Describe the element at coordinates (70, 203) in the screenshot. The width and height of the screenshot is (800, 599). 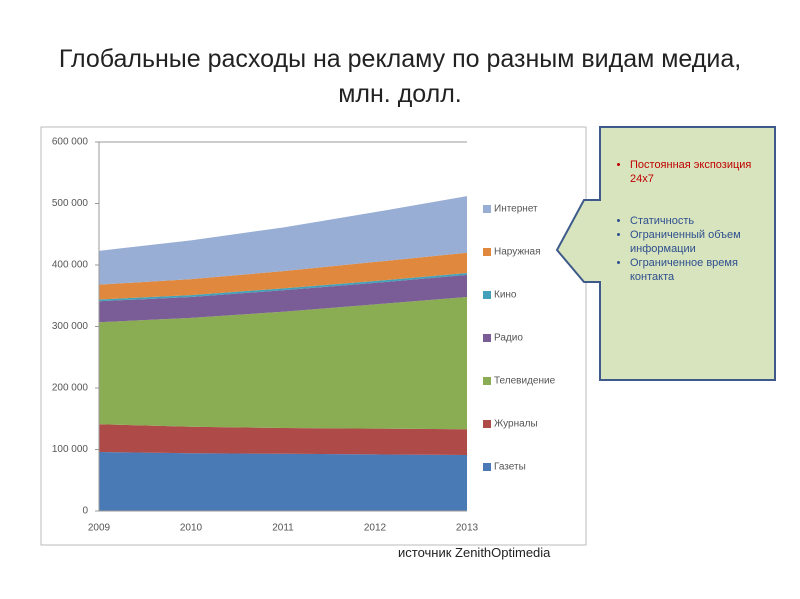
I see `y-tick-label: 500 000` at that location.